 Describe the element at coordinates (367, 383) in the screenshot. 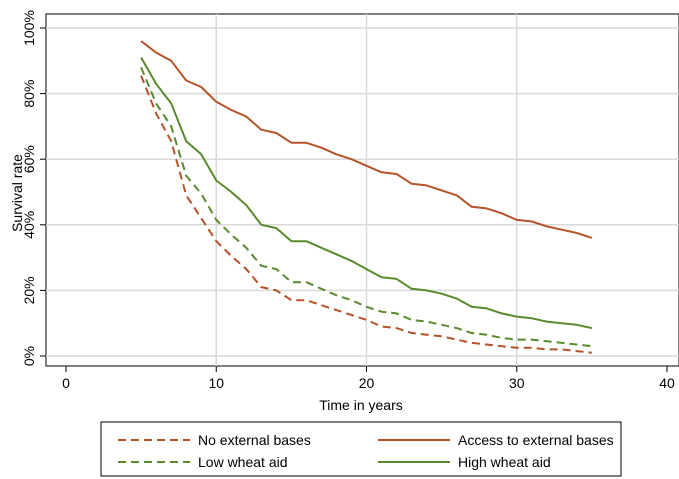

I see `x-tick-label: 20` at that location.